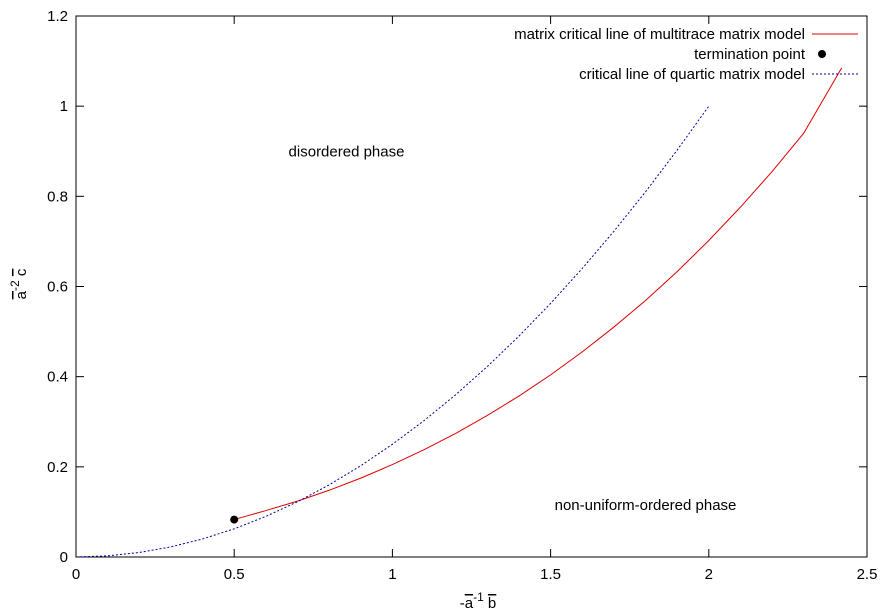 The image size is (885, 612). Describe the element at coordinates (234, 574) in the screenshot. I see `x-tick-label: 0.5` at that location.